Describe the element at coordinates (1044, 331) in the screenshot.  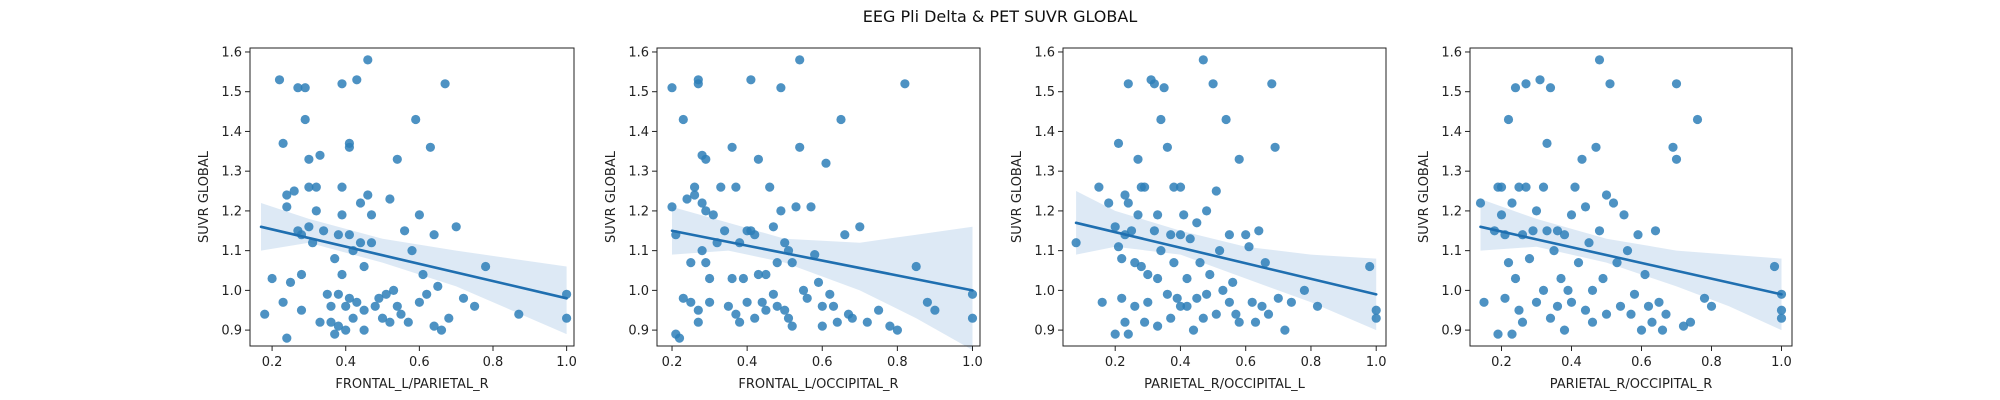
I see `y-tick-label: 0.9` at that location.